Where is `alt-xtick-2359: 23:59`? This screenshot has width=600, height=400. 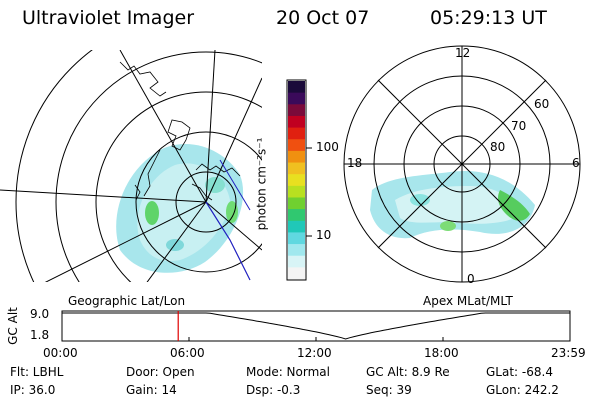 alt-xtick-2359: 23:59 is located at coordinates (568, 353).